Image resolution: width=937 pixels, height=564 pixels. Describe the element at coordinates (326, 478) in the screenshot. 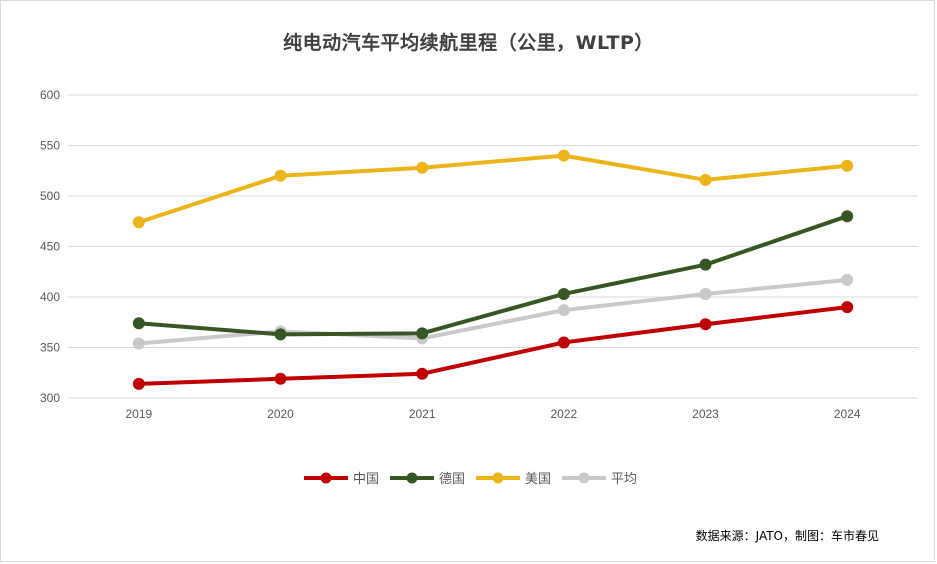

I see `legend-marker-中国` at that location.